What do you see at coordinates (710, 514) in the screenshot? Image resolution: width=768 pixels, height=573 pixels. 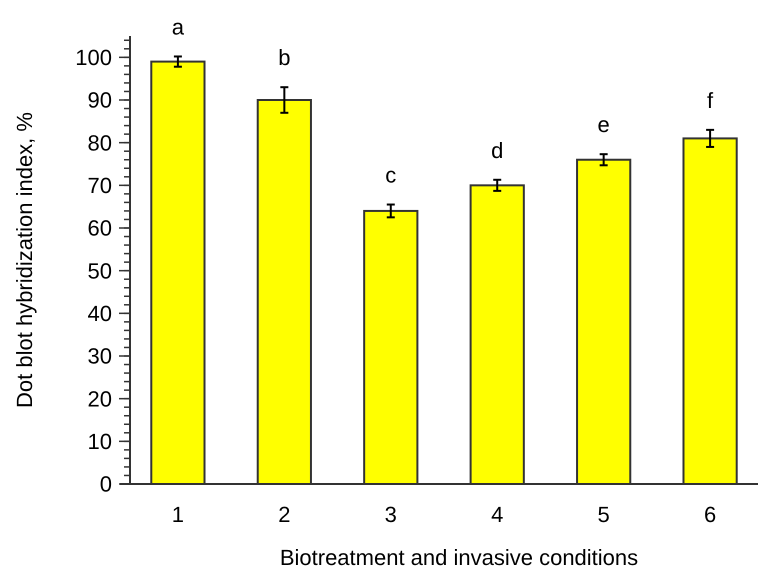 I see `x-tick-label: 6` at bounding box center [710, 514].